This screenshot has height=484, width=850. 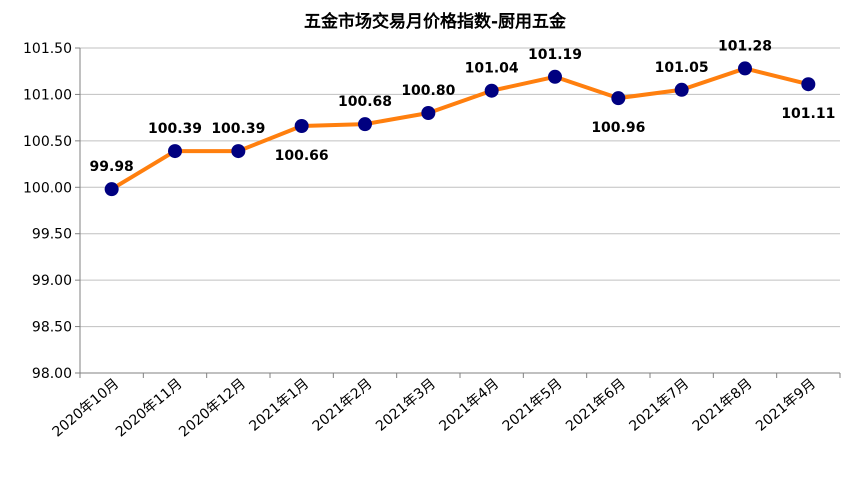 What do you see at coordinates (659, 405) in the screenshot?
I see `x-tick-label: 2021年7月` at bounding box center [659, 405].